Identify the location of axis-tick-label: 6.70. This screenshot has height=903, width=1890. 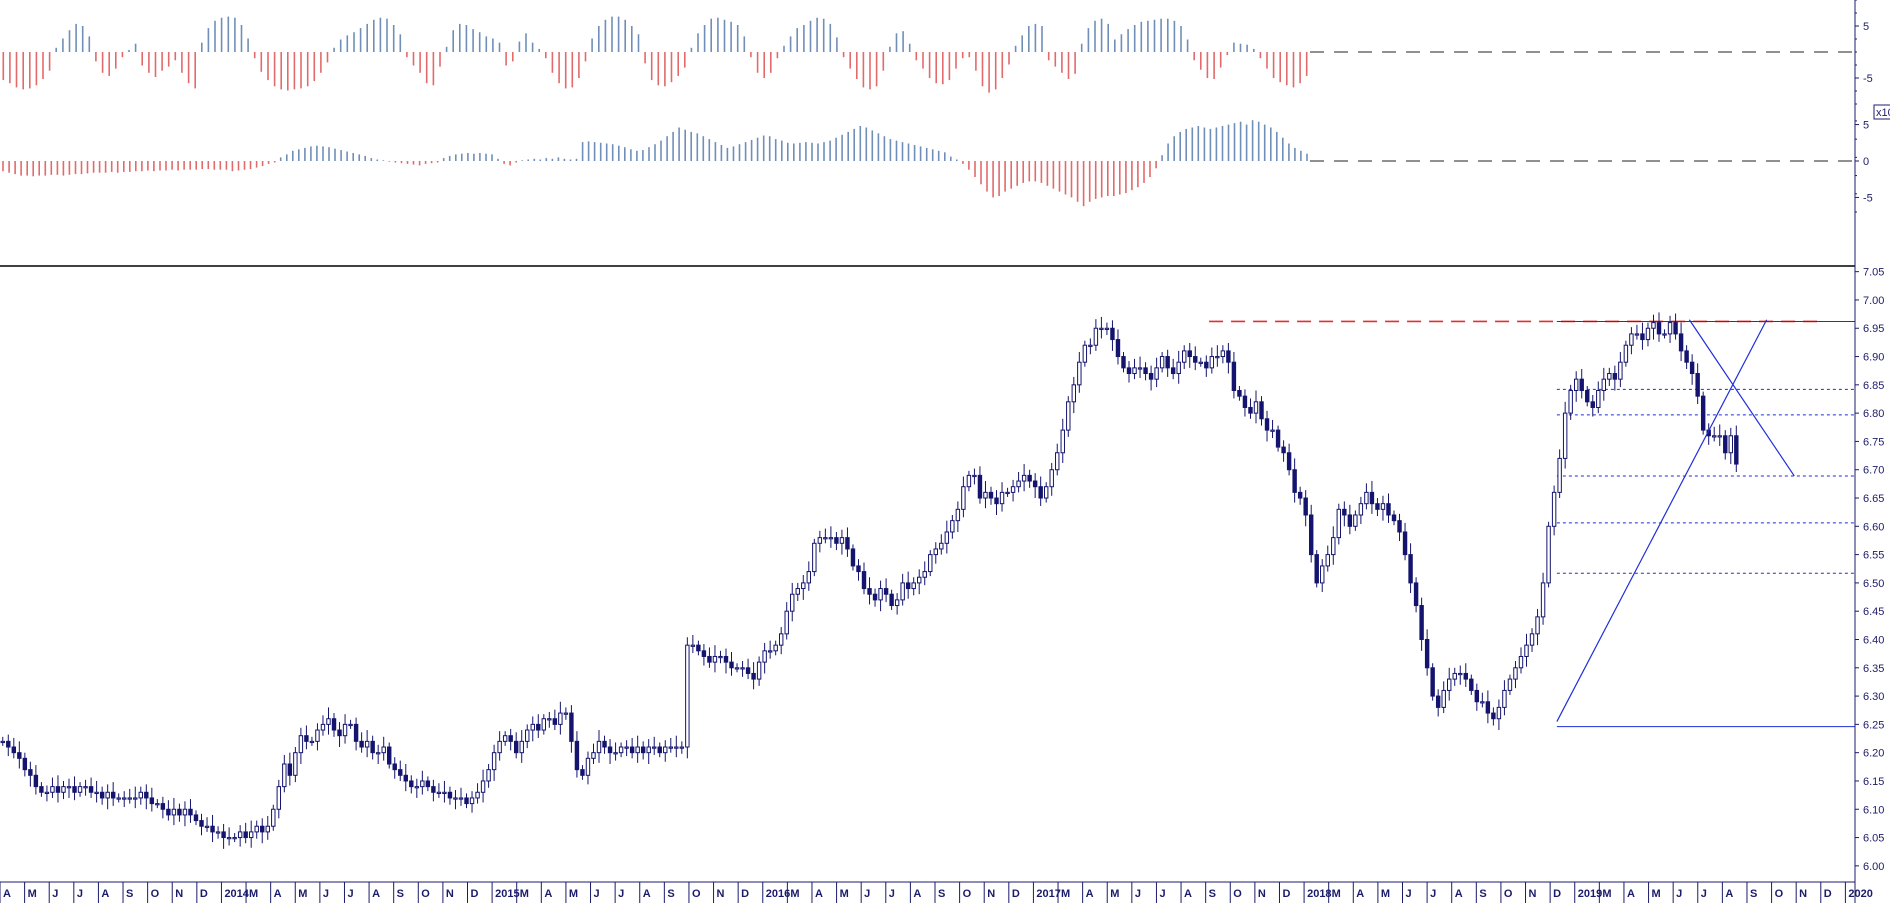
(1873, 471).